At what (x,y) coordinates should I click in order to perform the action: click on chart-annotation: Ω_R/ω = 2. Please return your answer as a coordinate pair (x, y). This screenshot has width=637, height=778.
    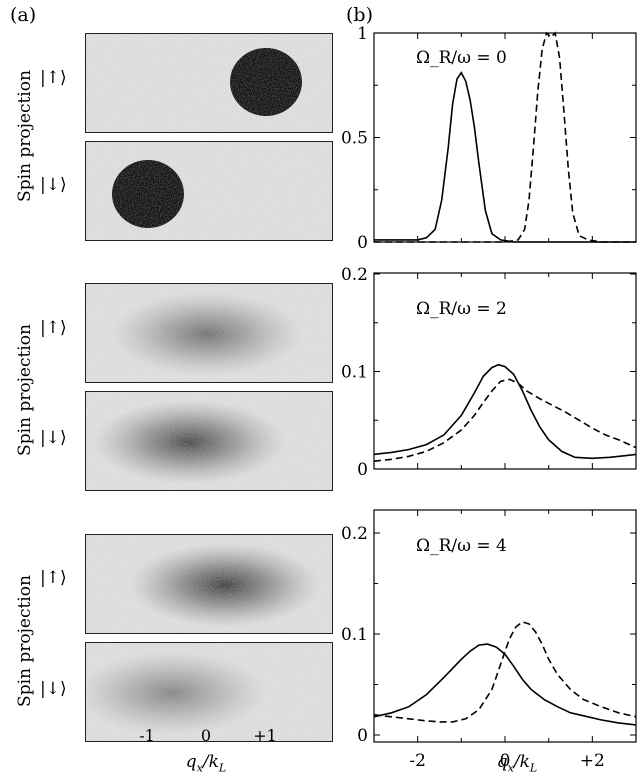
    Looking at the image, I should click on (461, 309).